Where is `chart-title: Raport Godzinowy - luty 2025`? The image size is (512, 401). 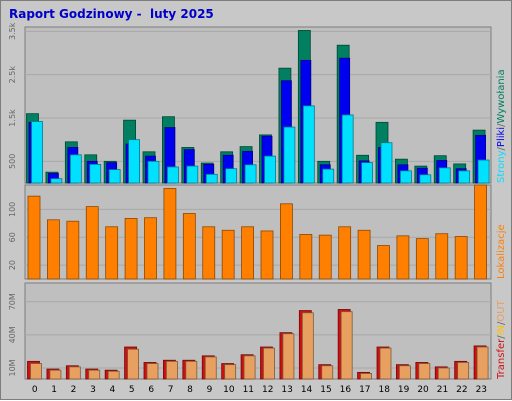
chart-title: Raport Godzinowy - luty 2025 is located at coordinates (111, 14).